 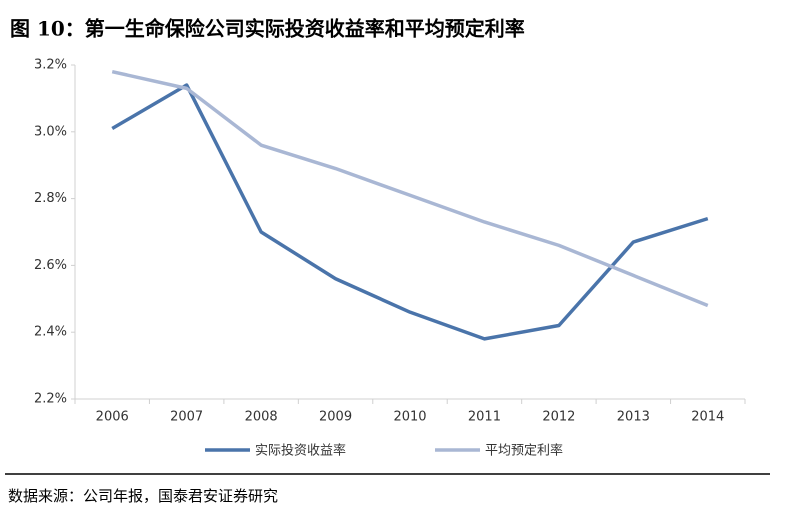 What do you see at coordinates (50, 198) in the screenshot?
I see `y-tick-label: 2.8%` at bounding box center [50, 198].